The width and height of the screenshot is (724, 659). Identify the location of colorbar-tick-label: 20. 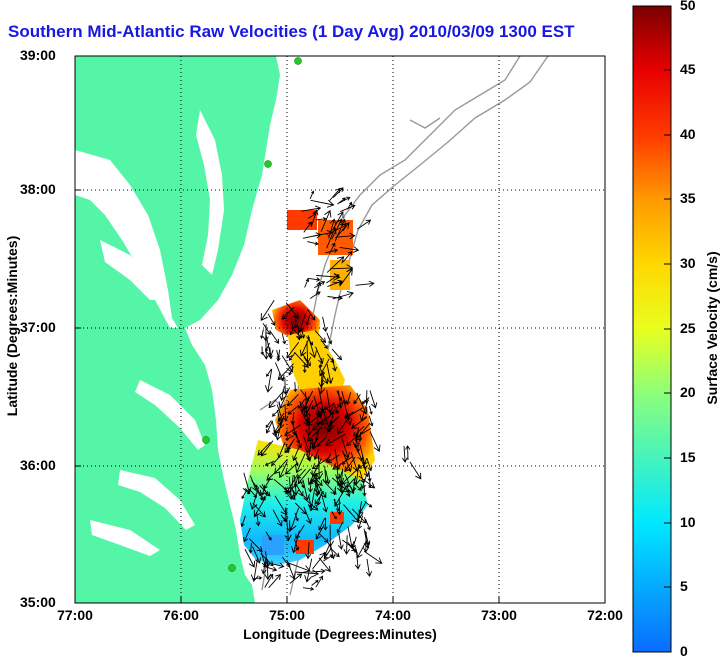
(688, 392).